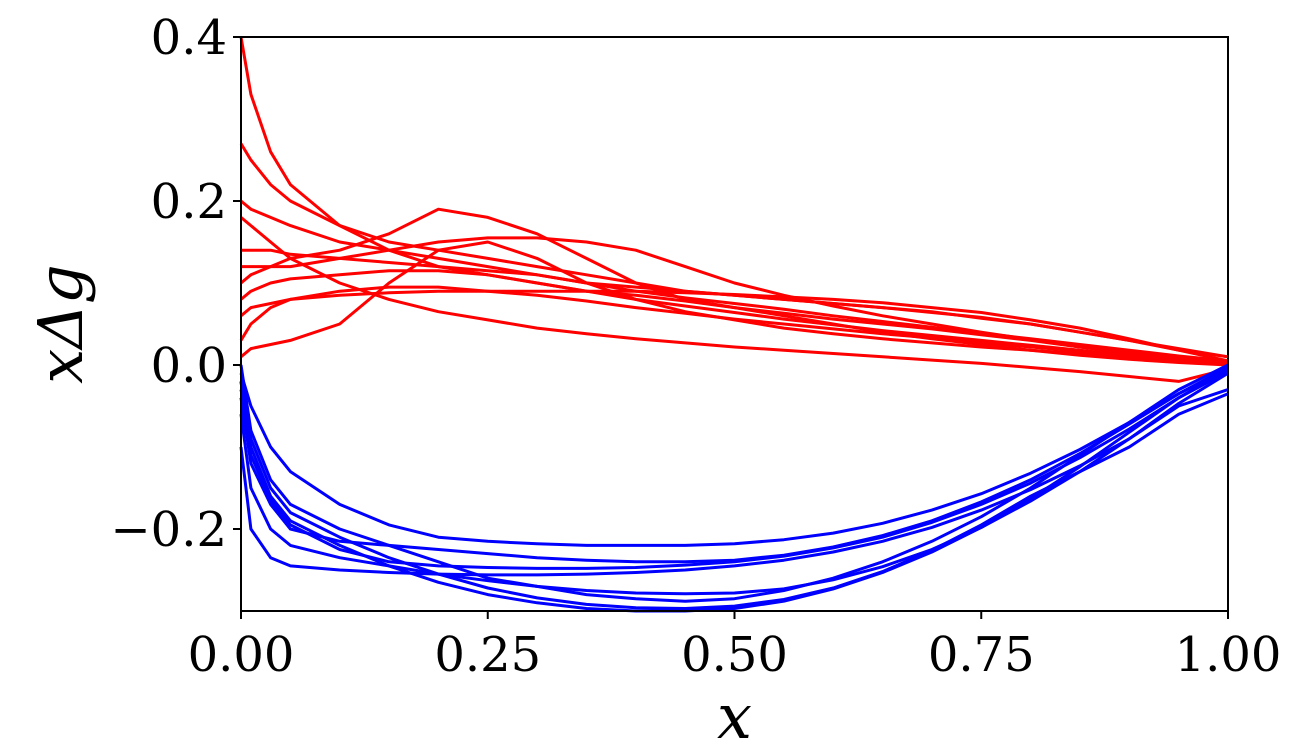 Image resolution: width=1291 pixels, height=750 pixels. Describe the element at coordinates (981, 655) in the screenshot. I see `x-tick-label: 0.75` at that location.